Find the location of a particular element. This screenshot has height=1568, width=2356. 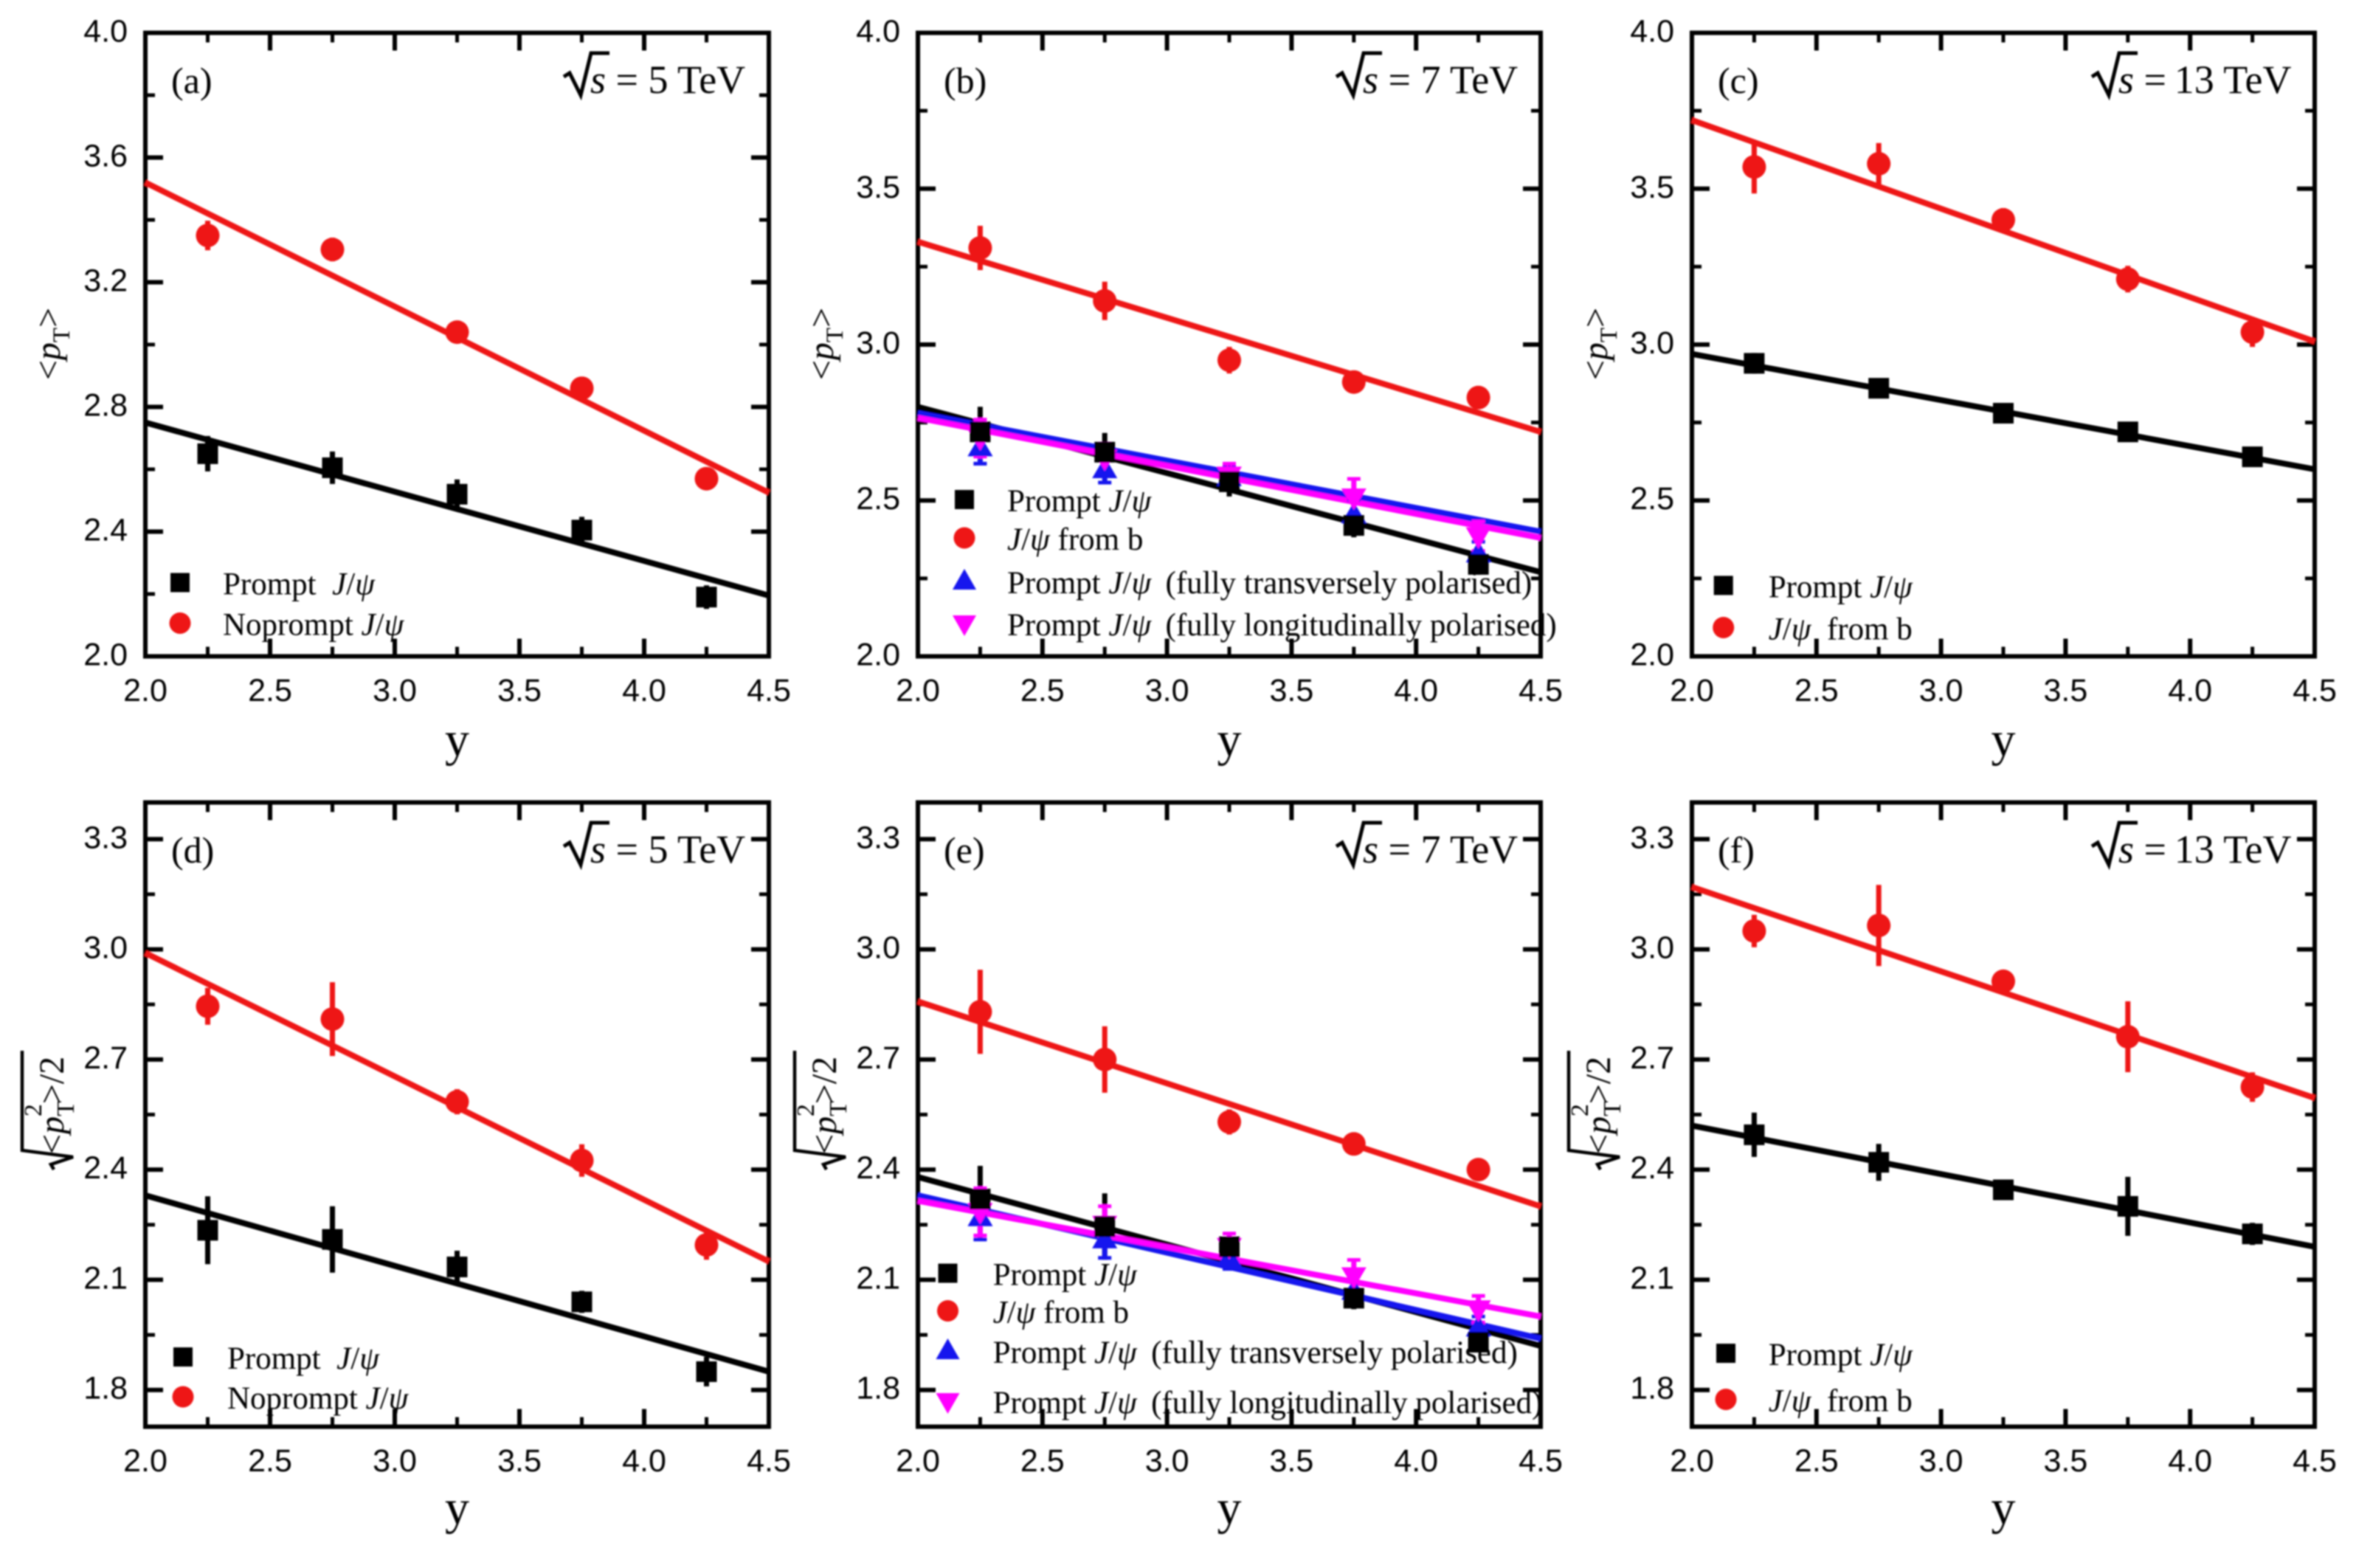

svg-text: 3.6 is located at coordinates (105, 156).